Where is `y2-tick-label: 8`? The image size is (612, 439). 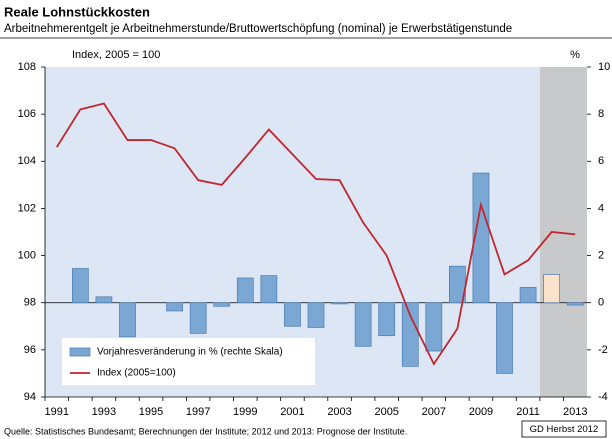
y2-tick-label: 8 is located at coordinates (601, 114).